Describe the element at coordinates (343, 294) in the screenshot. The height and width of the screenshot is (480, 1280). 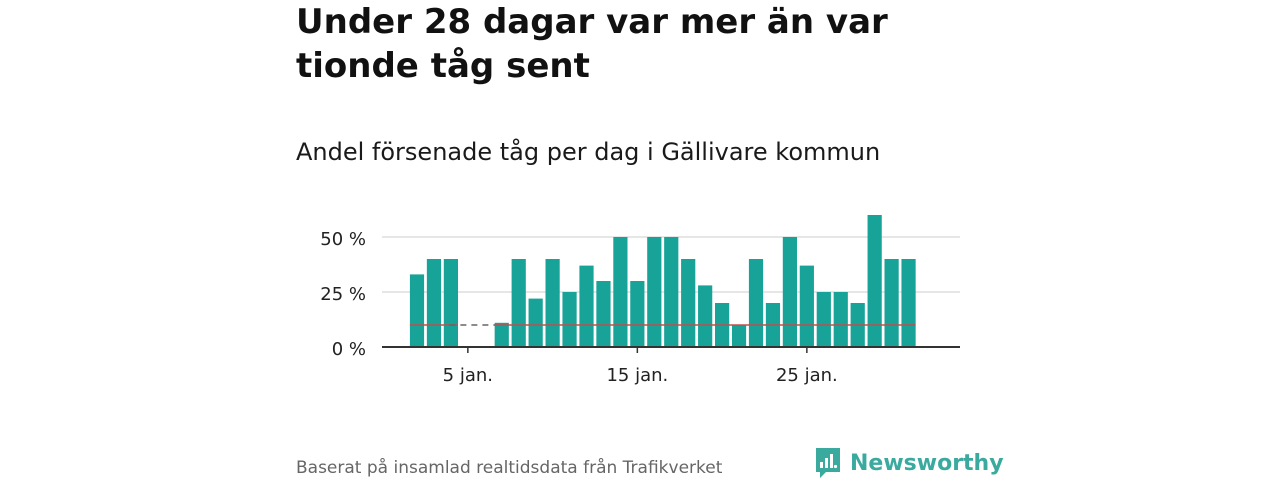
I see `y-tick-label: 25 %` at that location.